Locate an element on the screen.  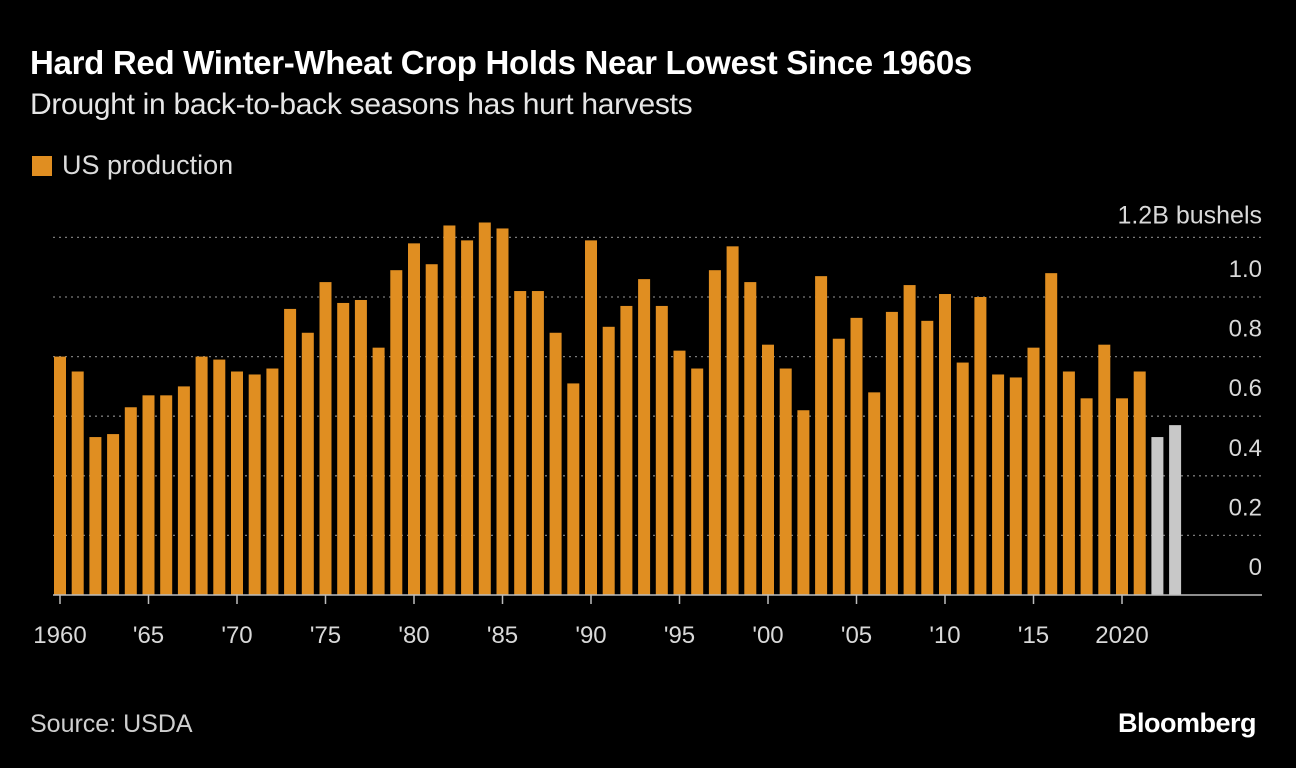
bar-2002 is located at coordinates (803, 502).